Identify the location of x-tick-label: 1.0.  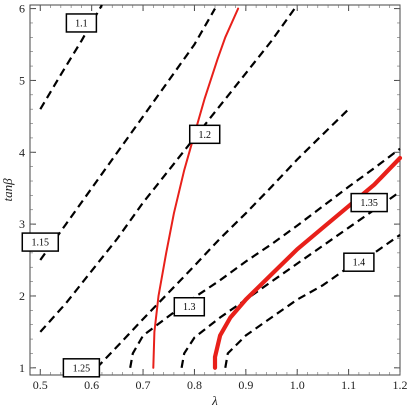
(297, 385).